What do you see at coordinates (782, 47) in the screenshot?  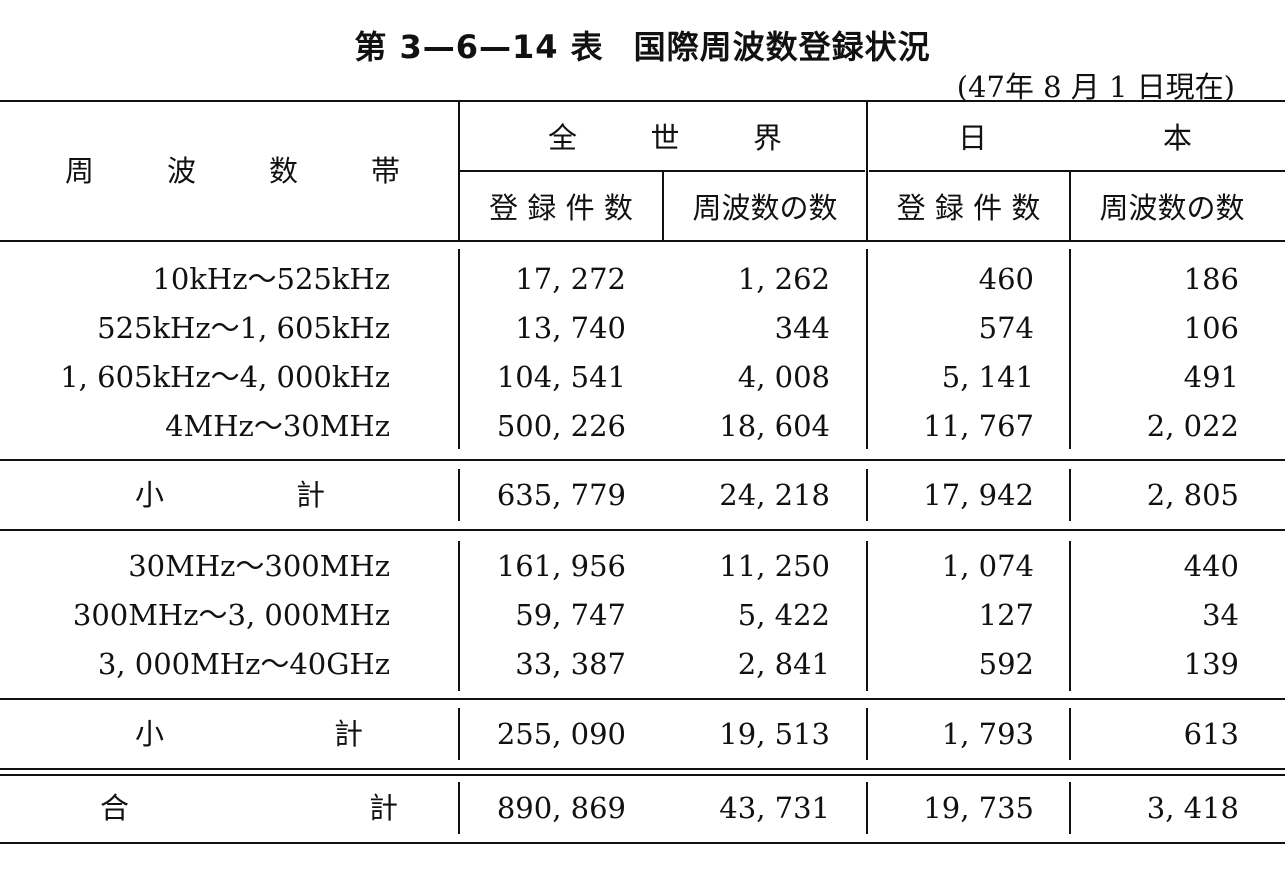 I see `table-title-text: 国際周波数登録状況` at bounding box center [782, 47].